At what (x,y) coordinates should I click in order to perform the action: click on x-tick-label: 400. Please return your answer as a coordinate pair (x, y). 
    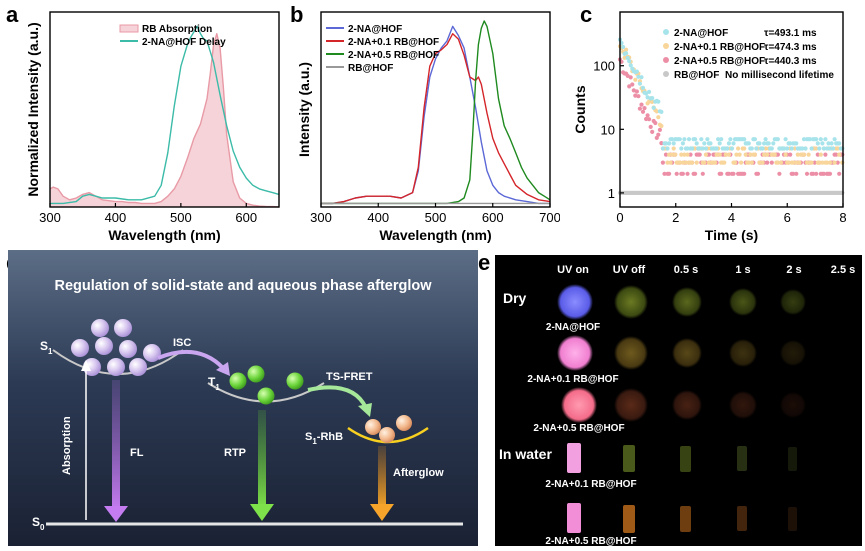
    Looking at the image, I should click on (116, 217).